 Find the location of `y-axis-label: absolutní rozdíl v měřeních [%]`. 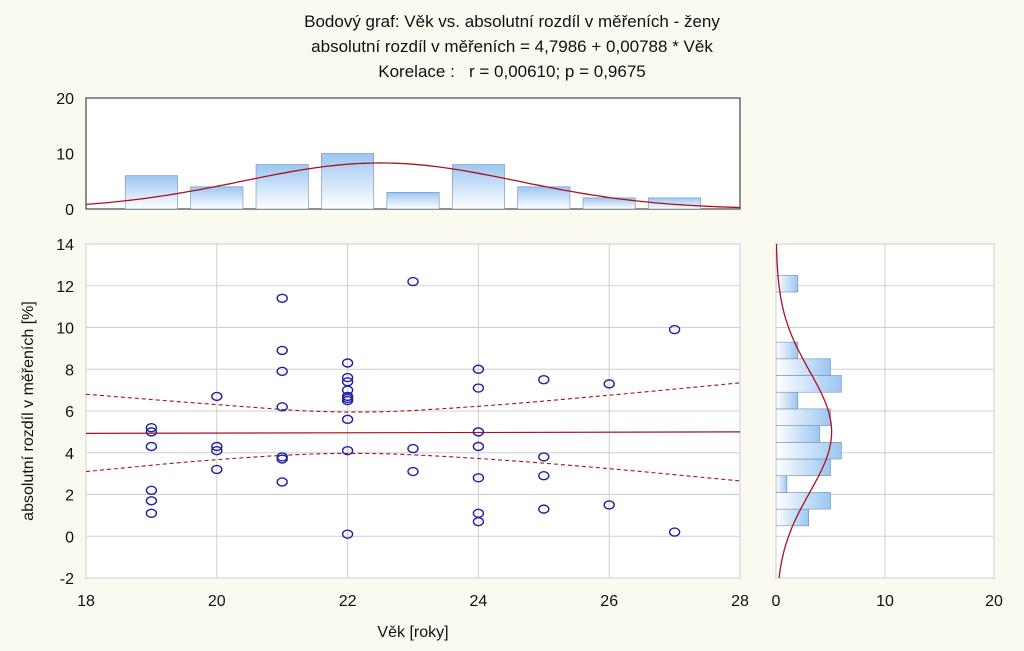

y-axis-label: absolutní rozdíl v měřeních [%] is located at coordinates (28, 411).